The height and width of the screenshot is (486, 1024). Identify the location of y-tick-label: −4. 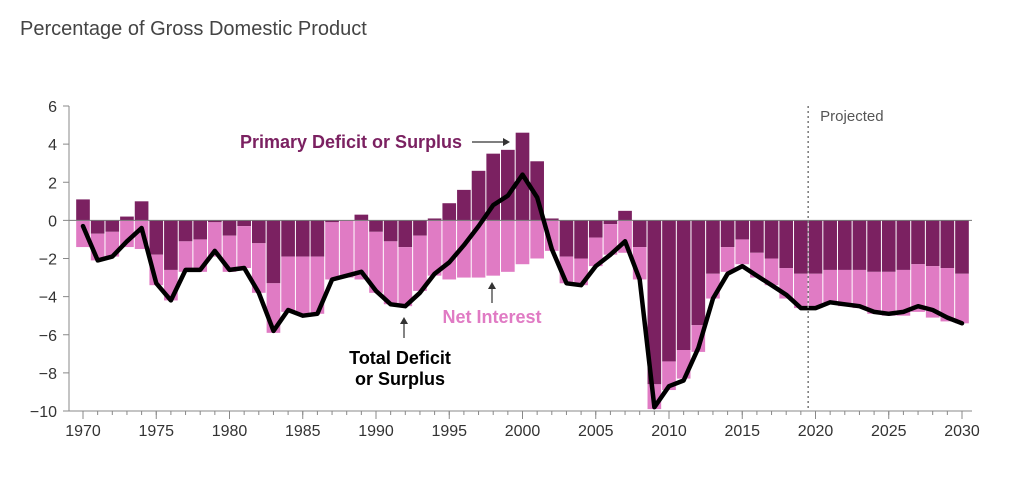
(48, 298).